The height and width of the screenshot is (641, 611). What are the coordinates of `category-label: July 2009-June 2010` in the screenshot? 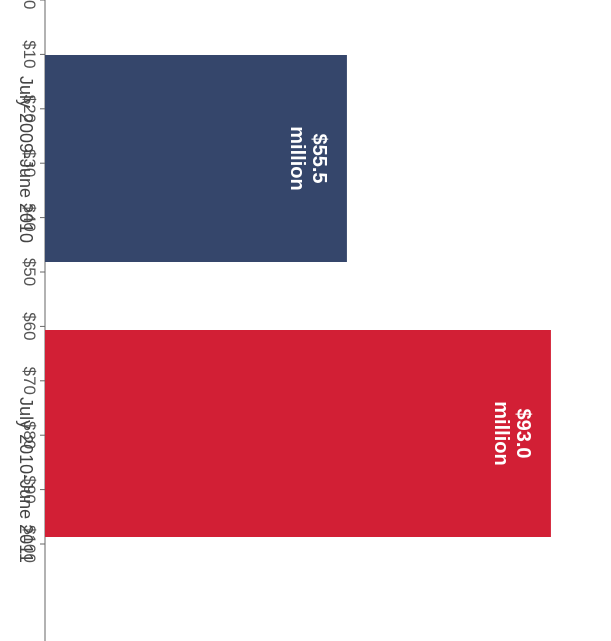 It's located at (26, 159).